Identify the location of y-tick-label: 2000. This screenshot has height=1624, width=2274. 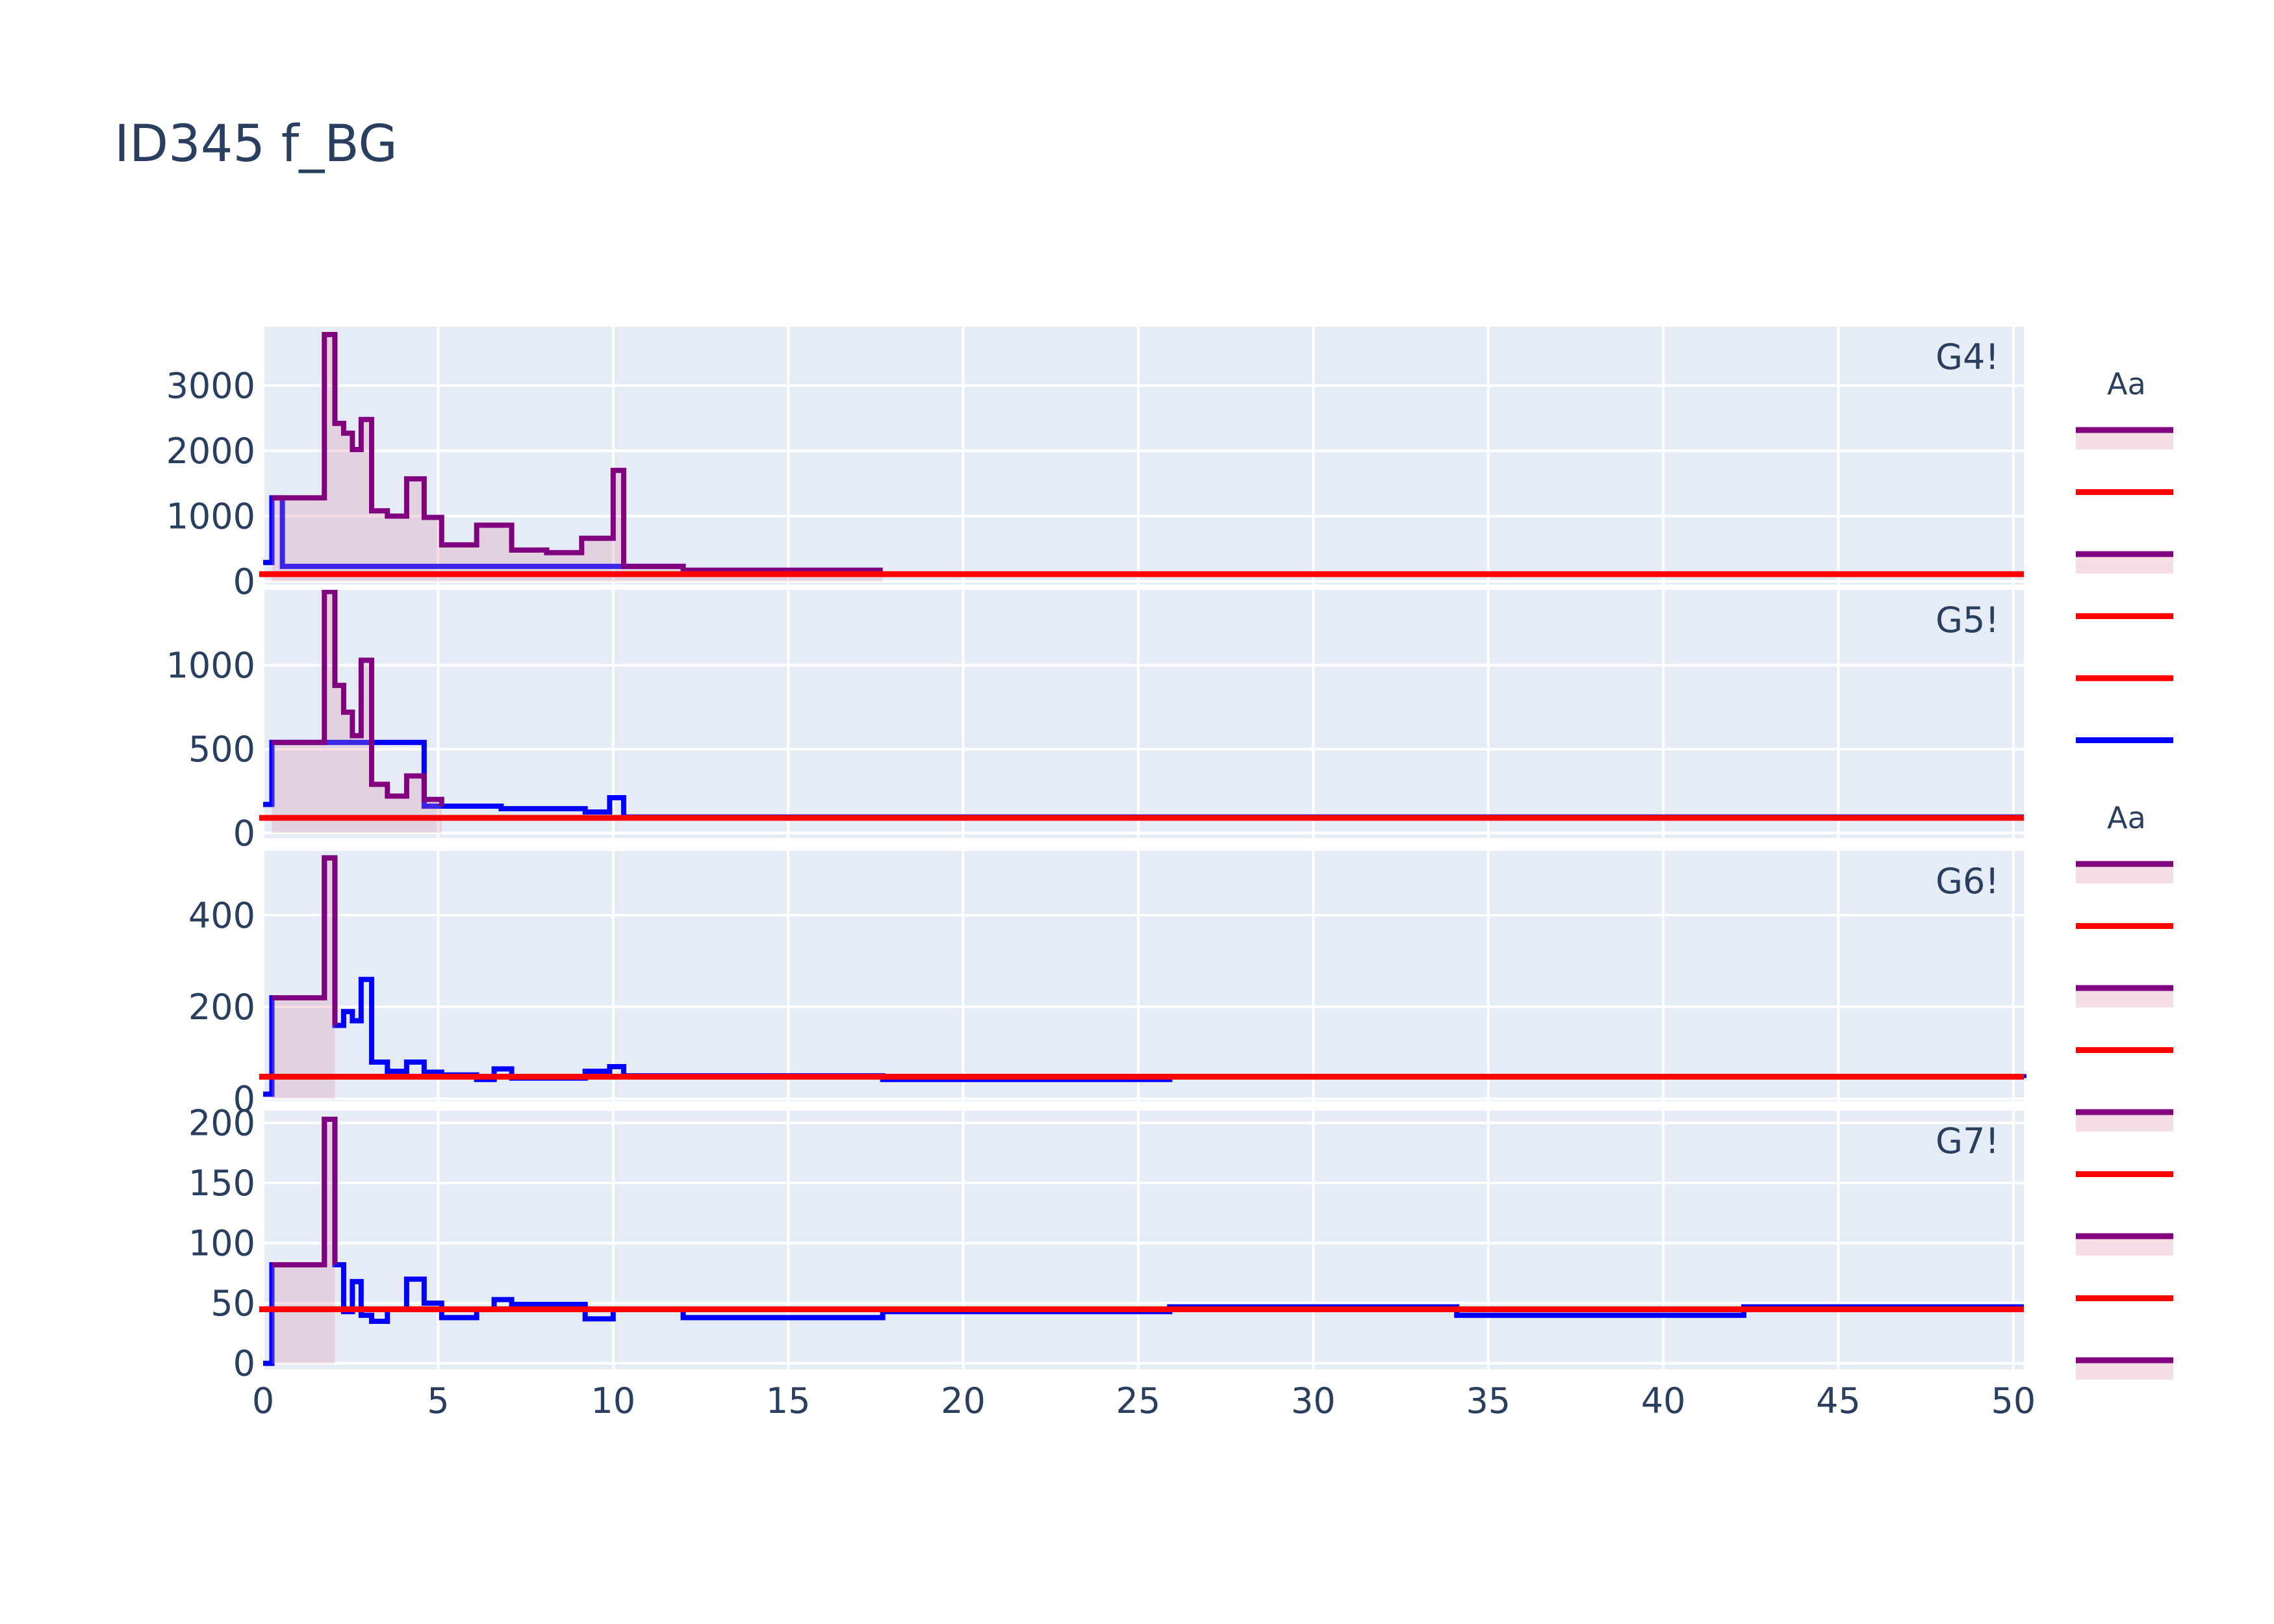
(210, 451).